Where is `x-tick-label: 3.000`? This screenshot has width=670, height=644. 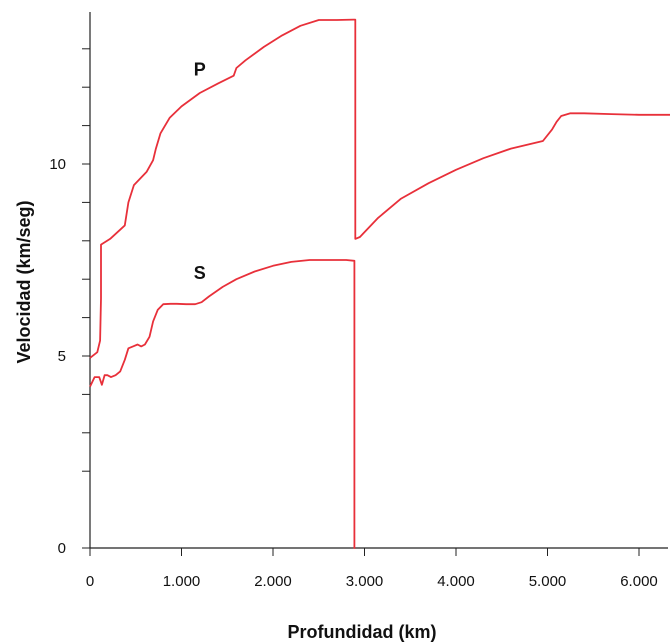
x-tick-label: 3.000 is located at coordinates (365, 581).